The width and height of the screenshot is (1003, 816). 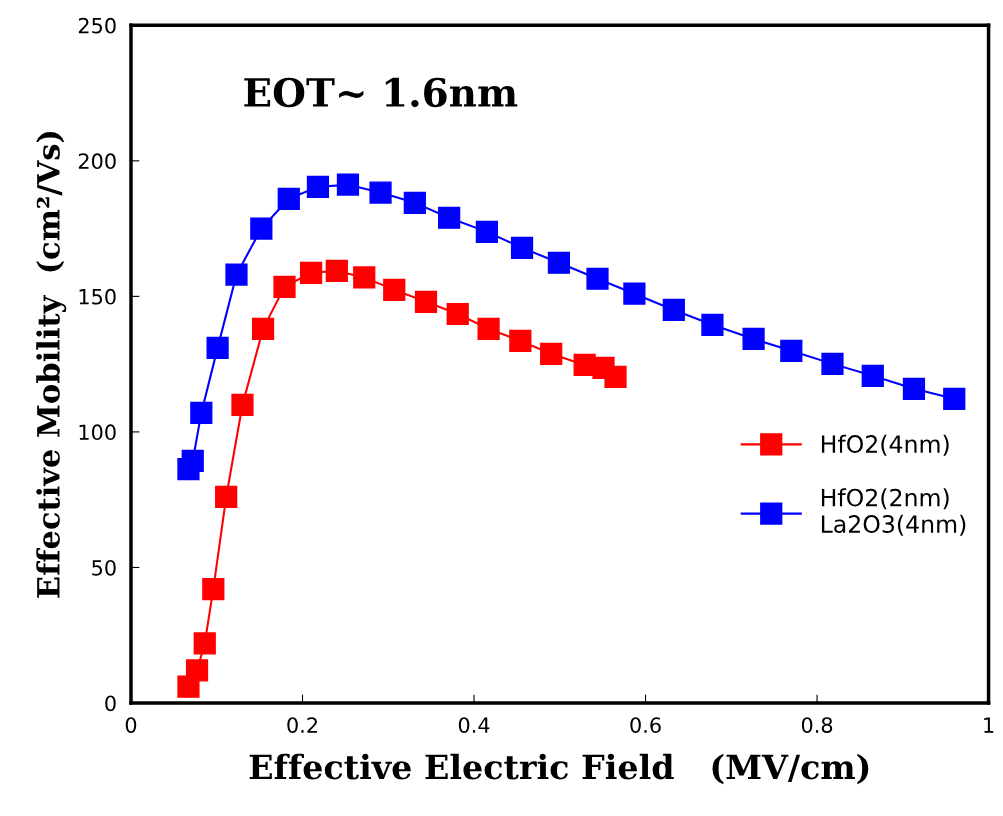 What do you see at coordinates (97, 25) in the screenshot?
I see `y-tick-label: 250` at bounding box center [97, 25].